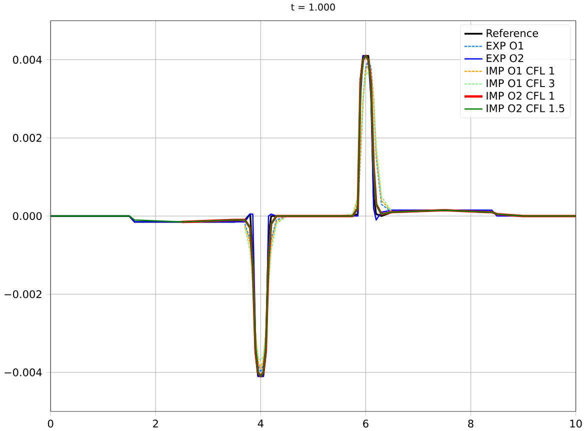  What do you see at coordinates (23, 294) in the screenshot?
I see `y-tick-label: −0.002` at bounding box center [23, 294].